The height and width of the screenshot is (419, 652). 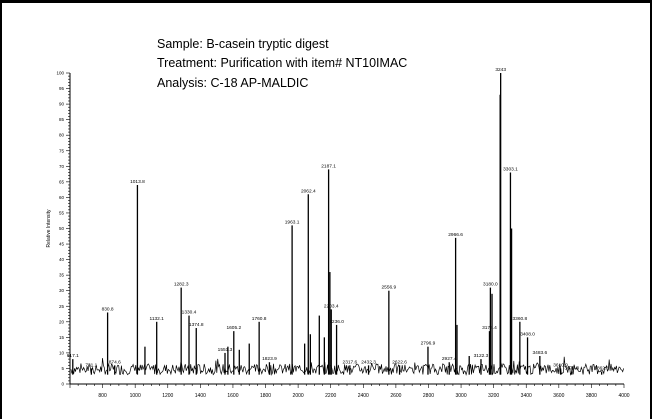 What do you see at coordinates (389, 288) in the screenshot?
I see `peak-label: 2556.9` at bounding box center [389, 288].